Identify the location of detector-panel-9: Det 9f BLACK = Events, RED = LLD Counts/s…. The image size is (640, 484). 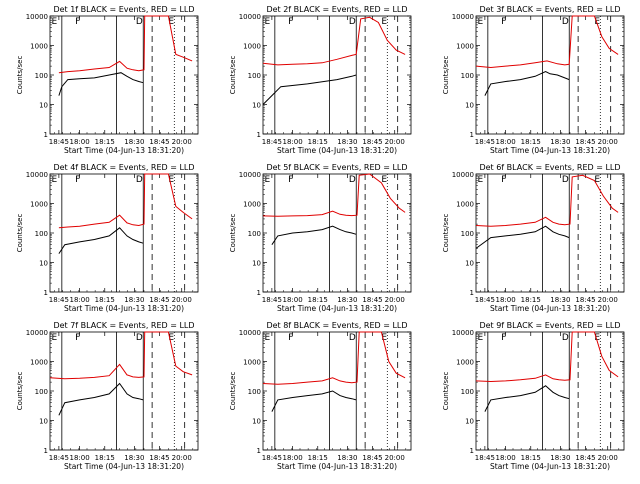
(533, 396).